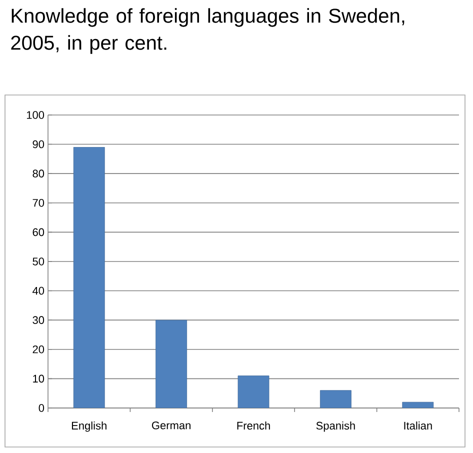 The image size is (473, 453). What do you see at coordinates (38, 378) in the screenshot?
I see `y-tick-label: 10` at bounding box center [38, 378].